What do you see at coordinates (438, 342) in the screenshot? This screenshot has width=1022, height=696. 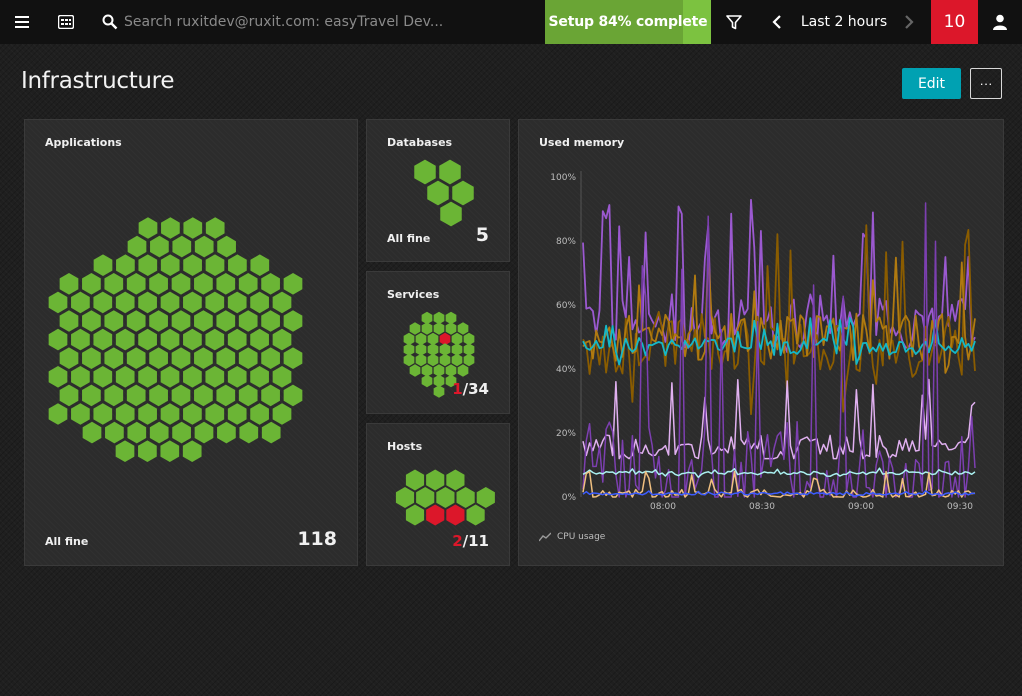 I see `services-tile: Services 1/34` at bounding box center [438, 342].